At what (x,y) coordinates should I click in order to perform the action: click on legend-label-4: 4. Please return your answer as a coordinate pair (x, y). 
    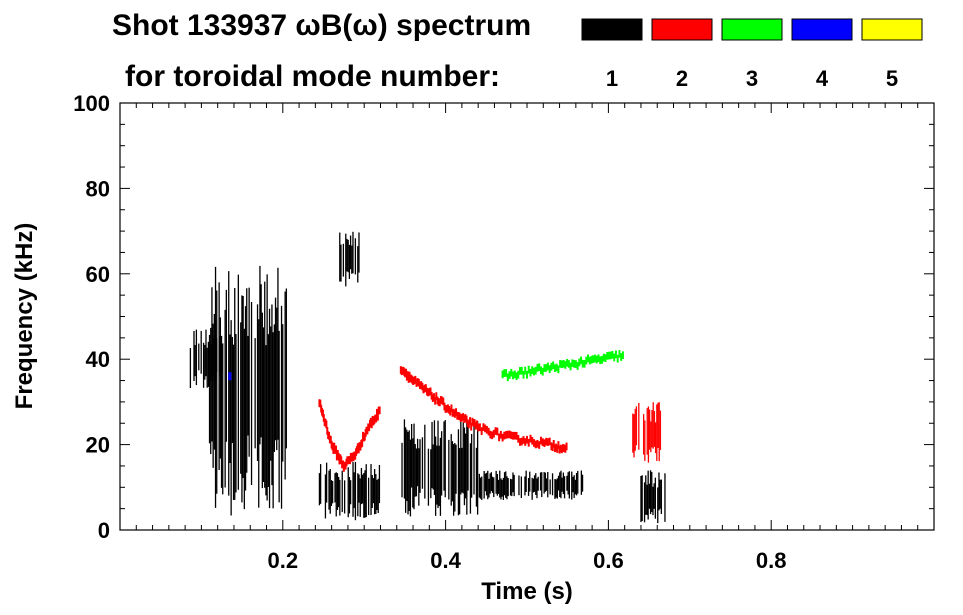
    Looking at the image, I should click on (822, 78).